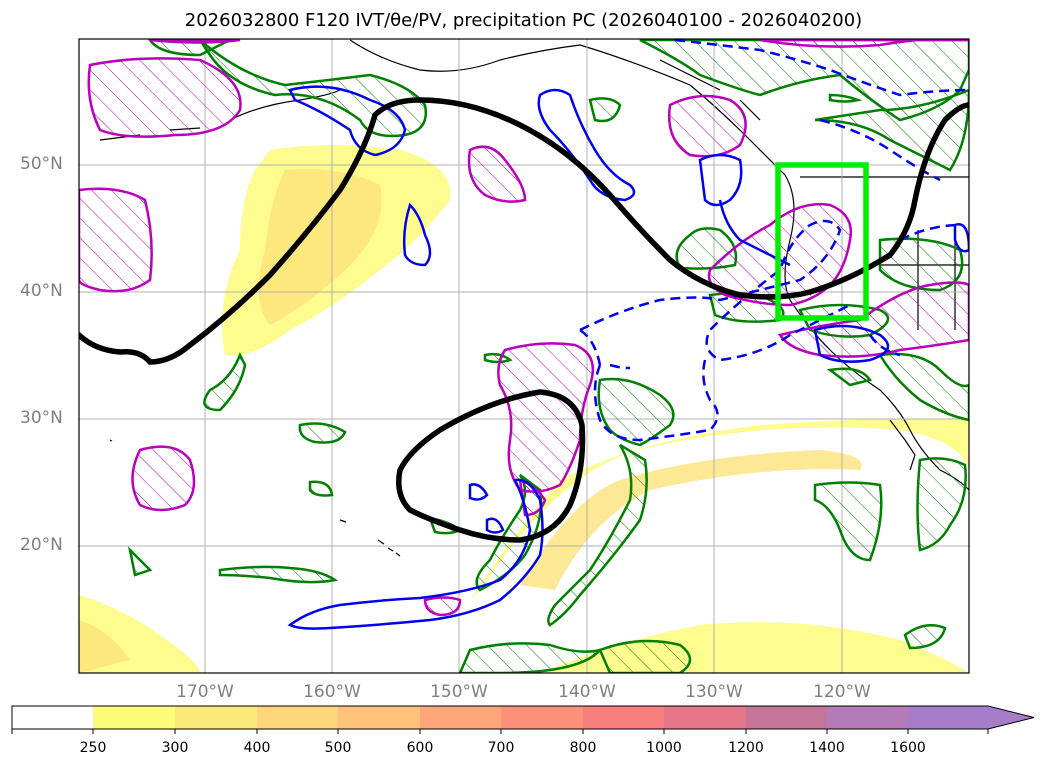  Describe the element at coordinates (827, 748) in the screenshot. I see `colorbar-label-1400: 1400` at that location.